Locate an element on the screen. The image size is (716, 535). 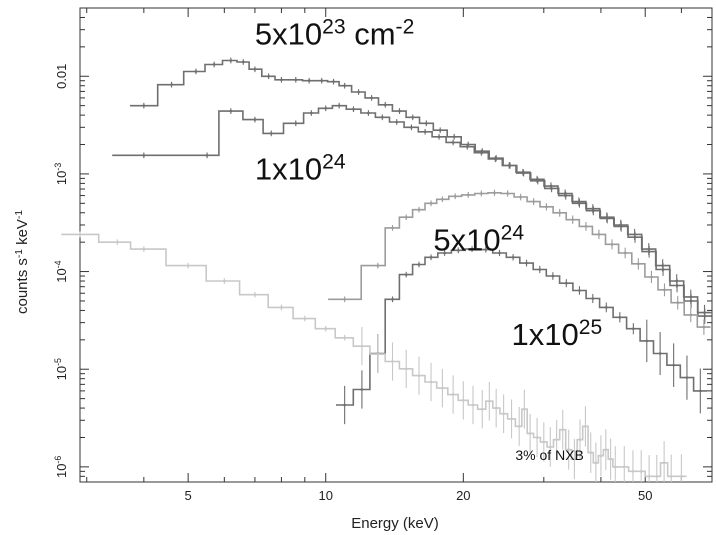
superscript: 23 is located at coordinates (333, 26).